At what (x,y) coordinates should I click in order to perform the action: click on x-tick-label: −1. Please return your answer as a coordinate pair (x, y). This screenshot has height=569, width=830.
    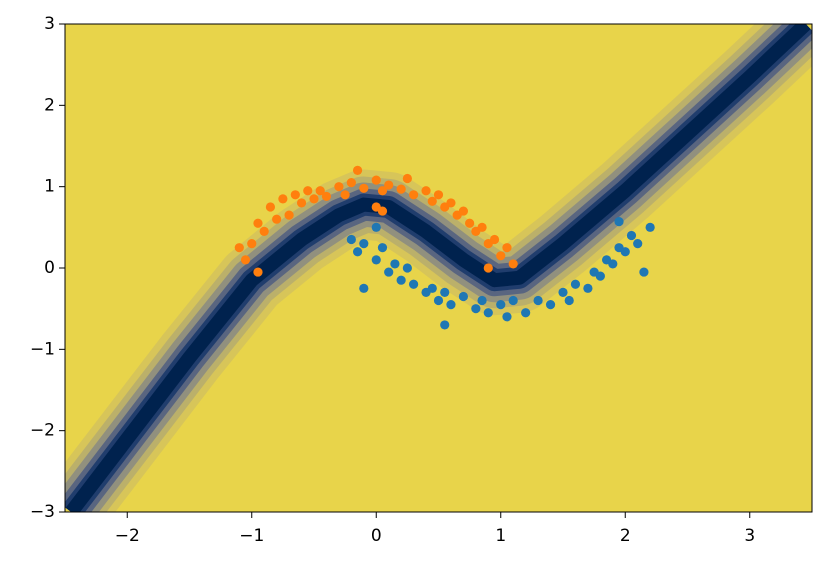
    Looking at the image, I should click on (251, 536).